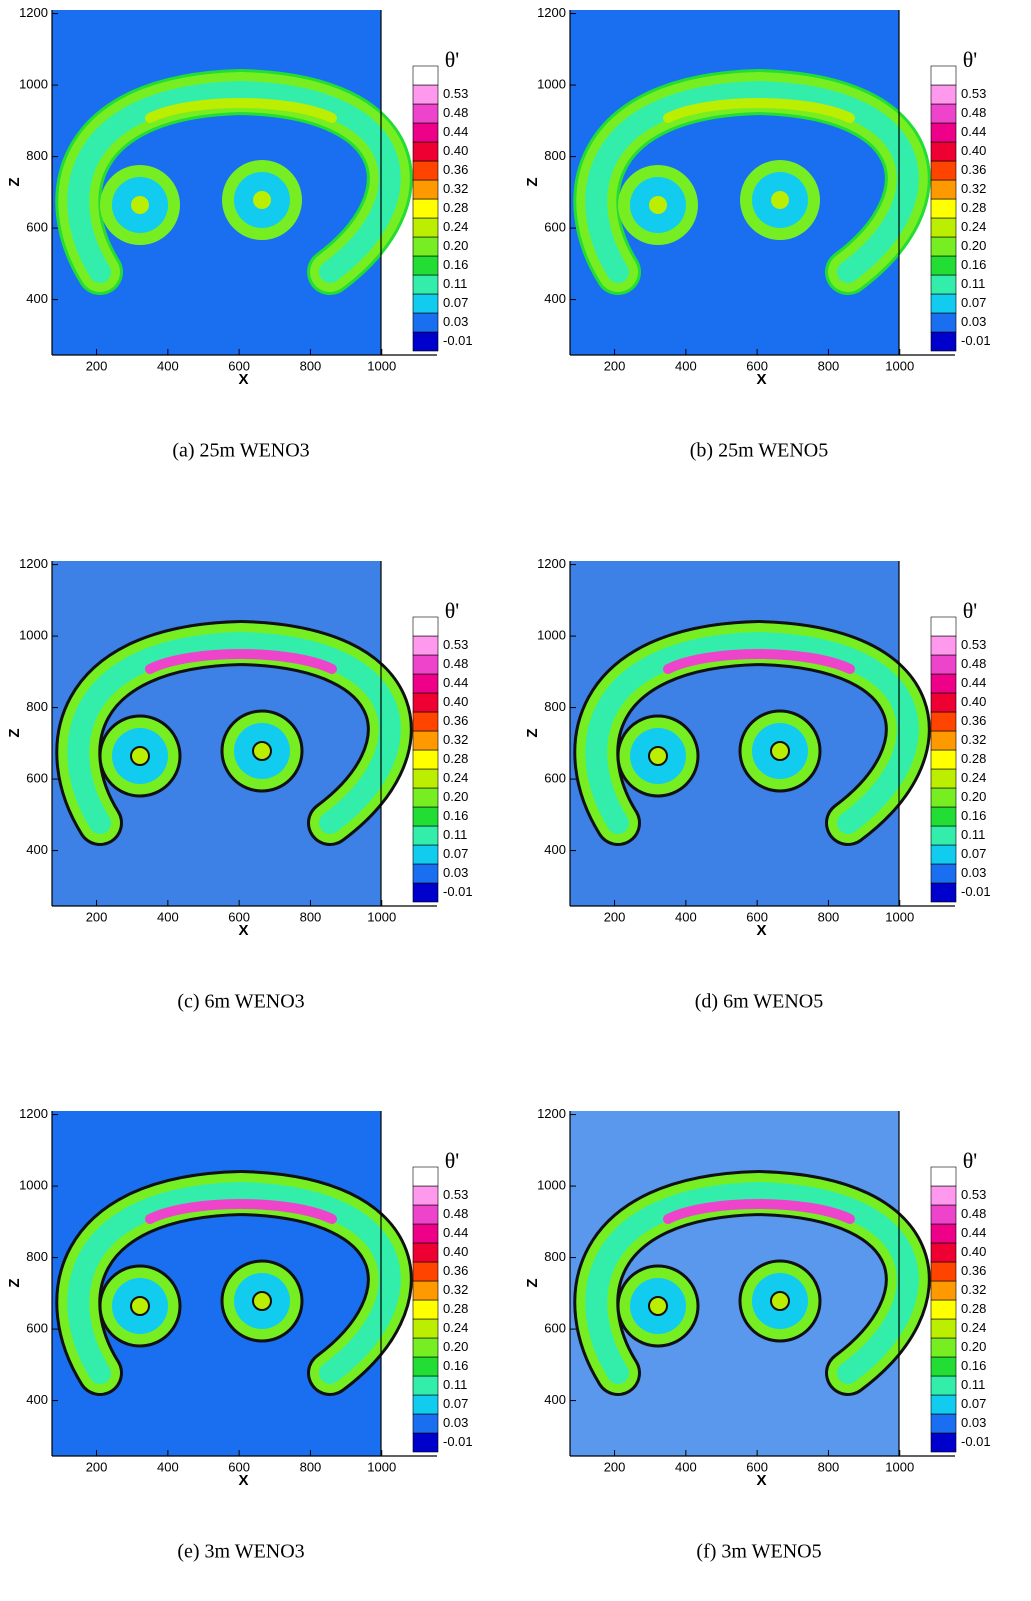 This screenshot has height=1601, width=1031. What do you see at coordinates (455, 131) in the screenshot?
I see `colorbar-label: 0.44` at bounding box center [455, 131].